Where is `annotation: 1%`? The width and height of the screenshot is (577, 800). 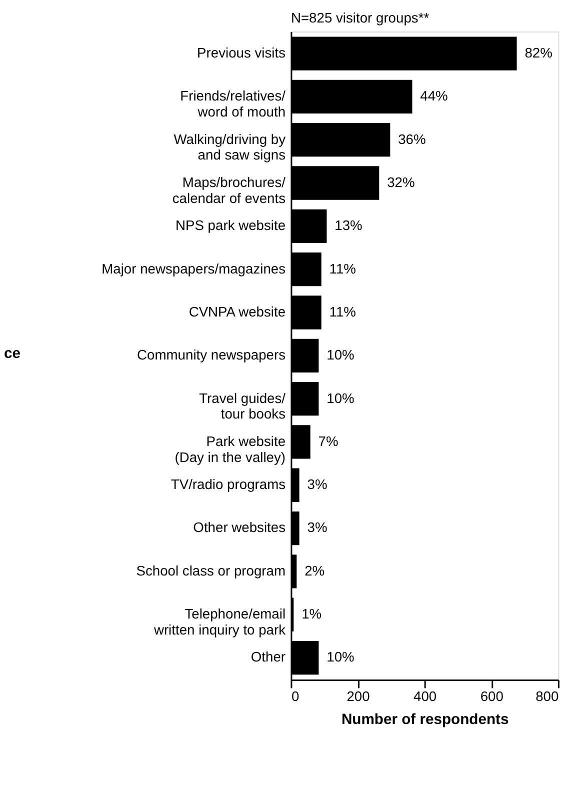
annotation: 1% is located at coordinates (312, 614).